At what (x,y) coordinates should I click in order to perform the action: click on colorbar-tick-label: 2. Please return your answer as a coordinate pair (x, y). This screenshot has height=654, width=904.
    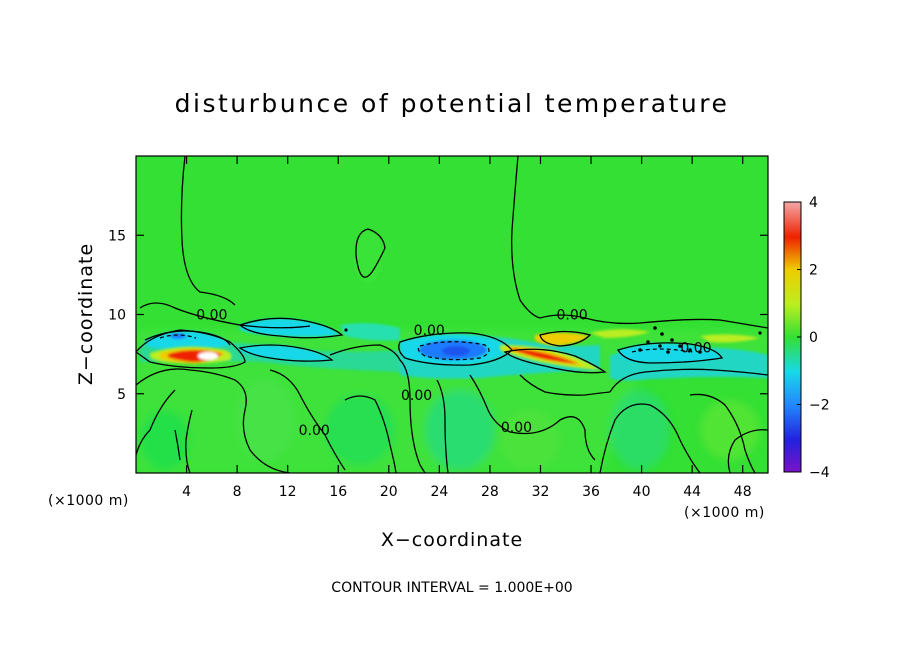
    Looking at the image, I should click on (813, 271).